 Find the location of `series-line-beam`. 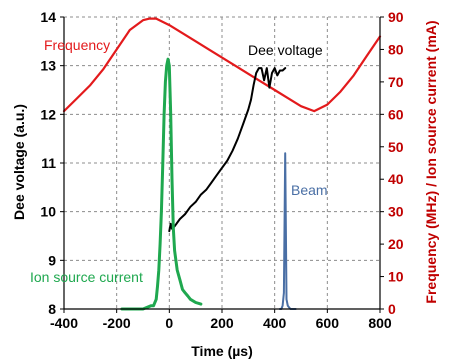

series-line-beam is located at coordinates (287, 231).